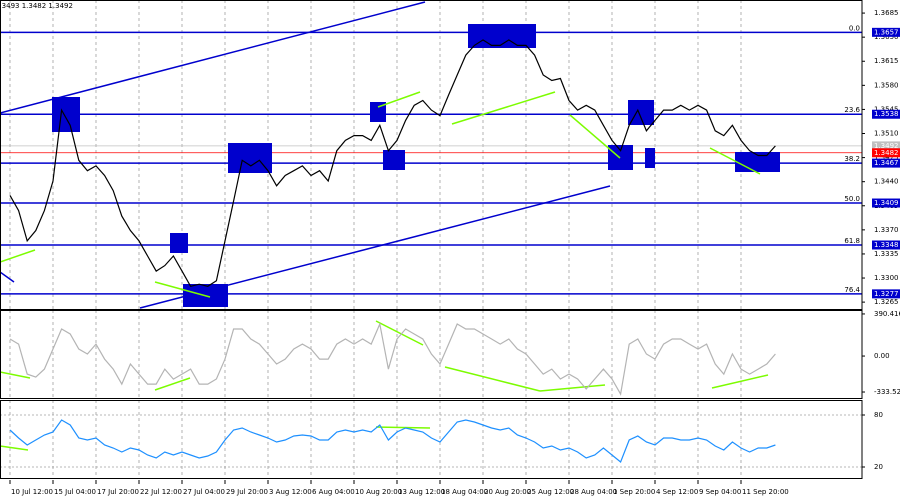 This screenshot has width=900, height=500. Describe the element at coordinates (886, 182) in the screenshot. I see `y-tick-label: 1.3440` at that location.